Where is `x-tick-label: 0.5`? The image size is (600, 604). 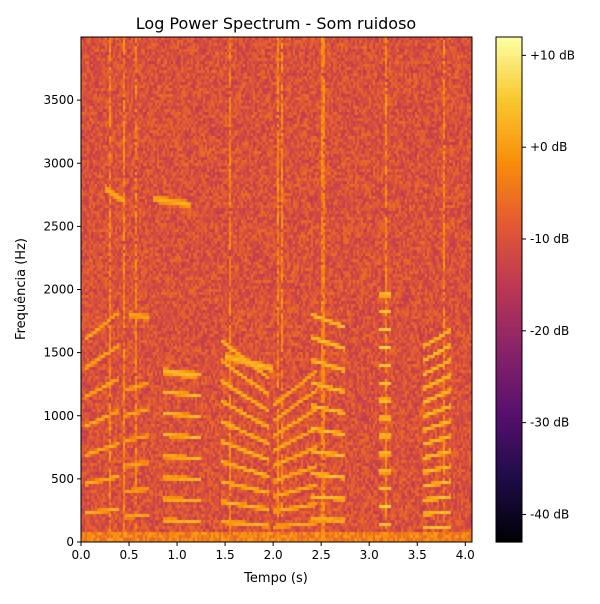 x-tick-label: 0.5 is located at coordinates (128, 555).